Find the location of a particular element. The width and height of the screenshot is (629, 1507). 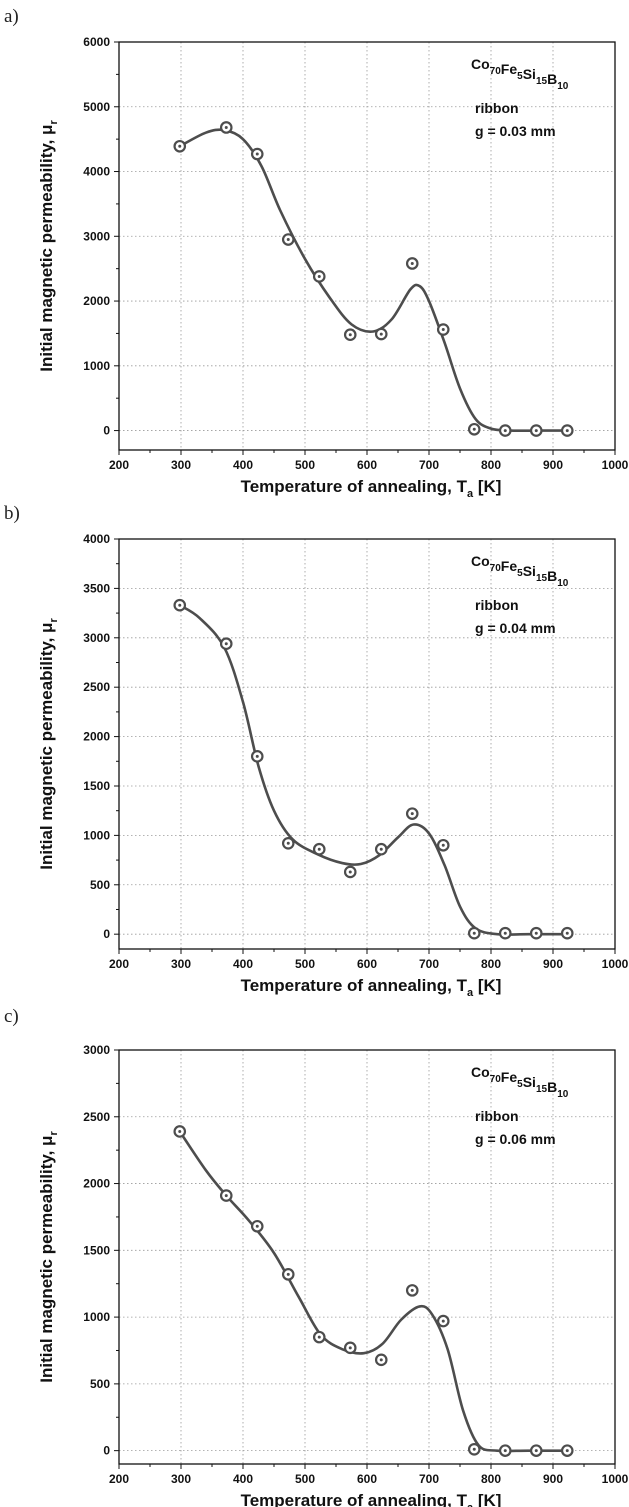

panel-label: a) is located at coordinates (11, 16).